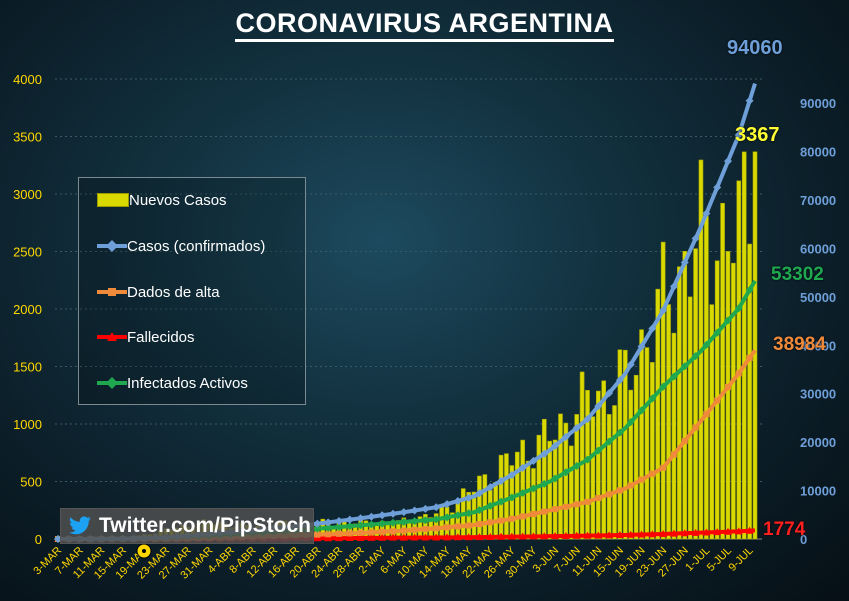 This screenshot has height=601, width=849. Describe the element at coordinates (181, 246) in the screenshot. I see `legend-item-cases: Casos (confirmados)` at that location.